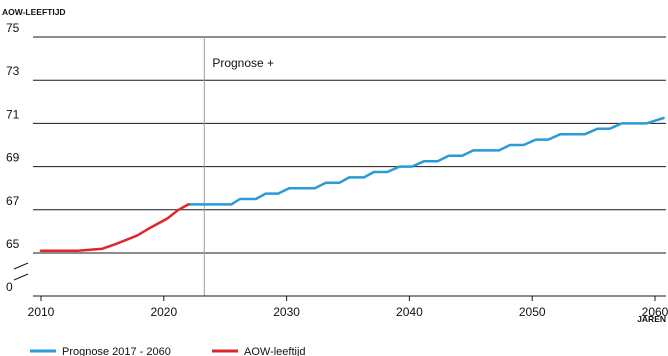 The height and width of the screenshot is (356, 668). What do you see at coordinates (9, 287) in the screenshot?
I see `y-tick-label-0: 0` at bounding box center [9, 287].